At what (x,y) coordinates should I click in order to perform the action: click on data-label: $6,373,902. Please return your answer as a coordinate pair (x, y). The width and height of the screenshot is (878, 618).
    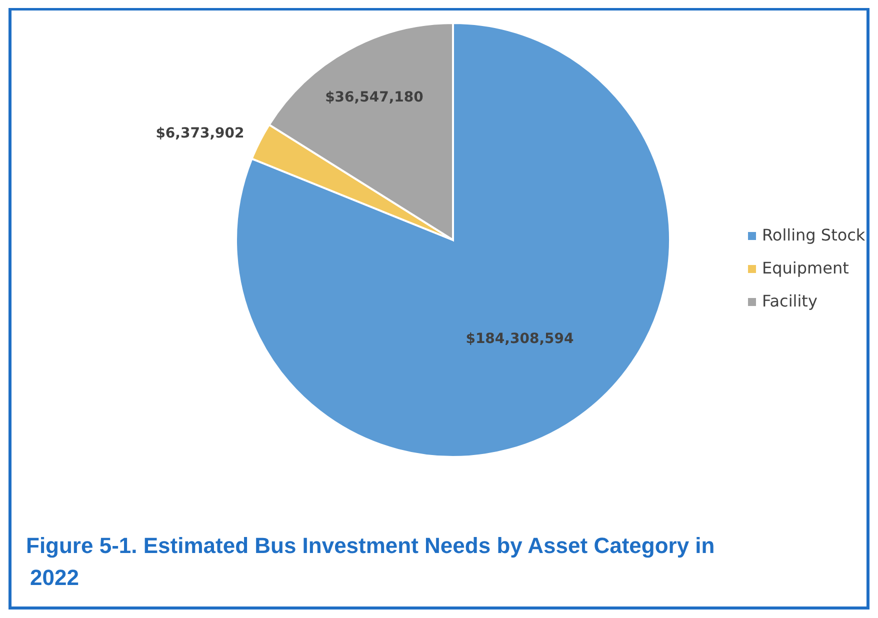
    Looking at the image, I should click on (200, 133).